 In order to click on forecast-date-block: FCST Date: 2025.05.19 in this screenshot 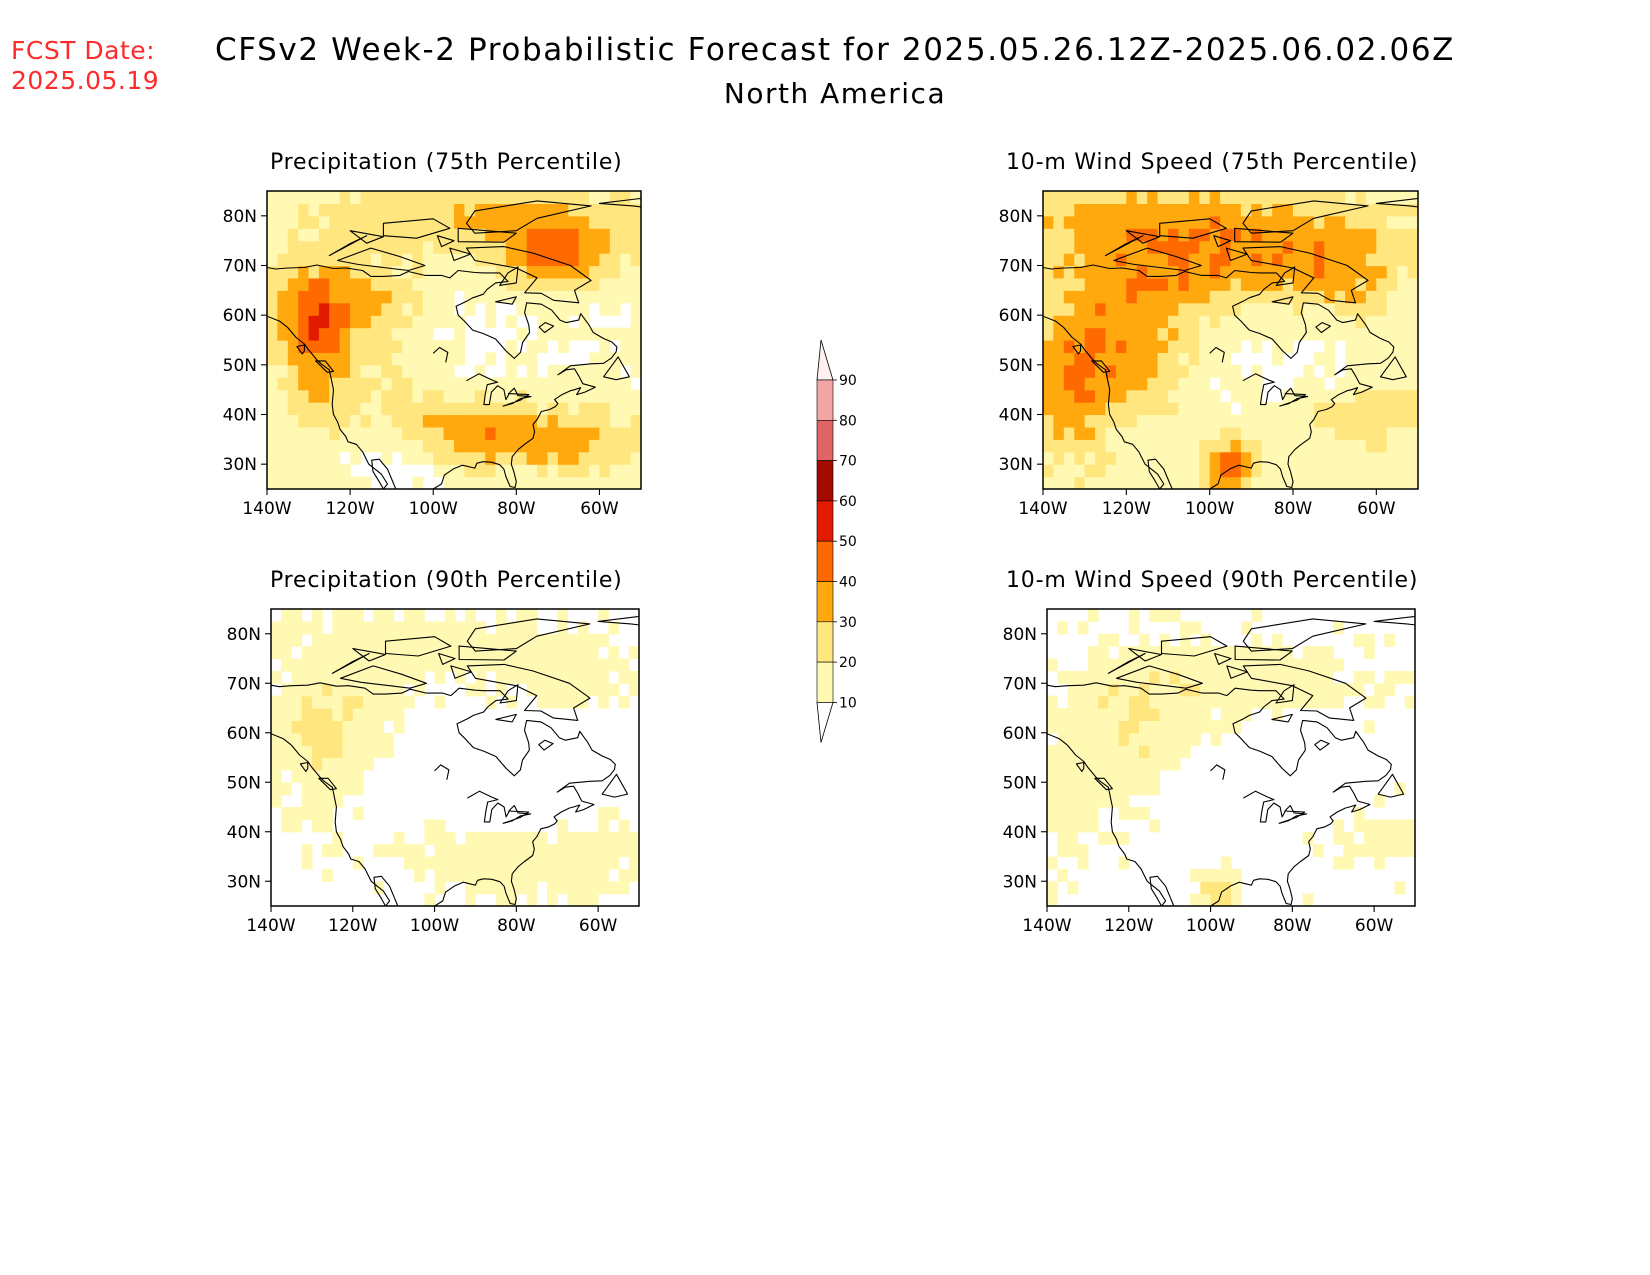, I will do `click(85, 66)`.